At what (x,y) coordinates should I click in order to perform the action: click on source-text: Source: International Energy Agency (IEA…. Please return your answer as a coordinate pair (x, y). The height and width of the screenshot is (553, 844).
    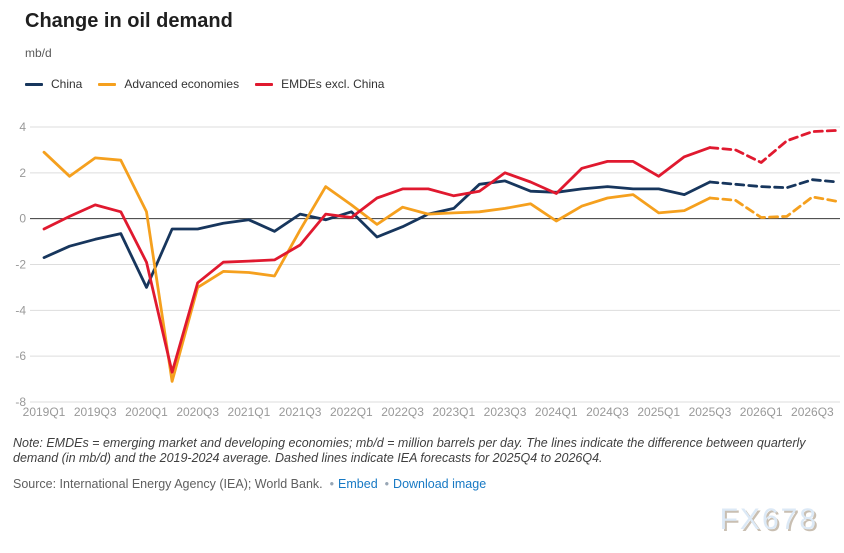
    Looking at the image, I should click on (168, 484).